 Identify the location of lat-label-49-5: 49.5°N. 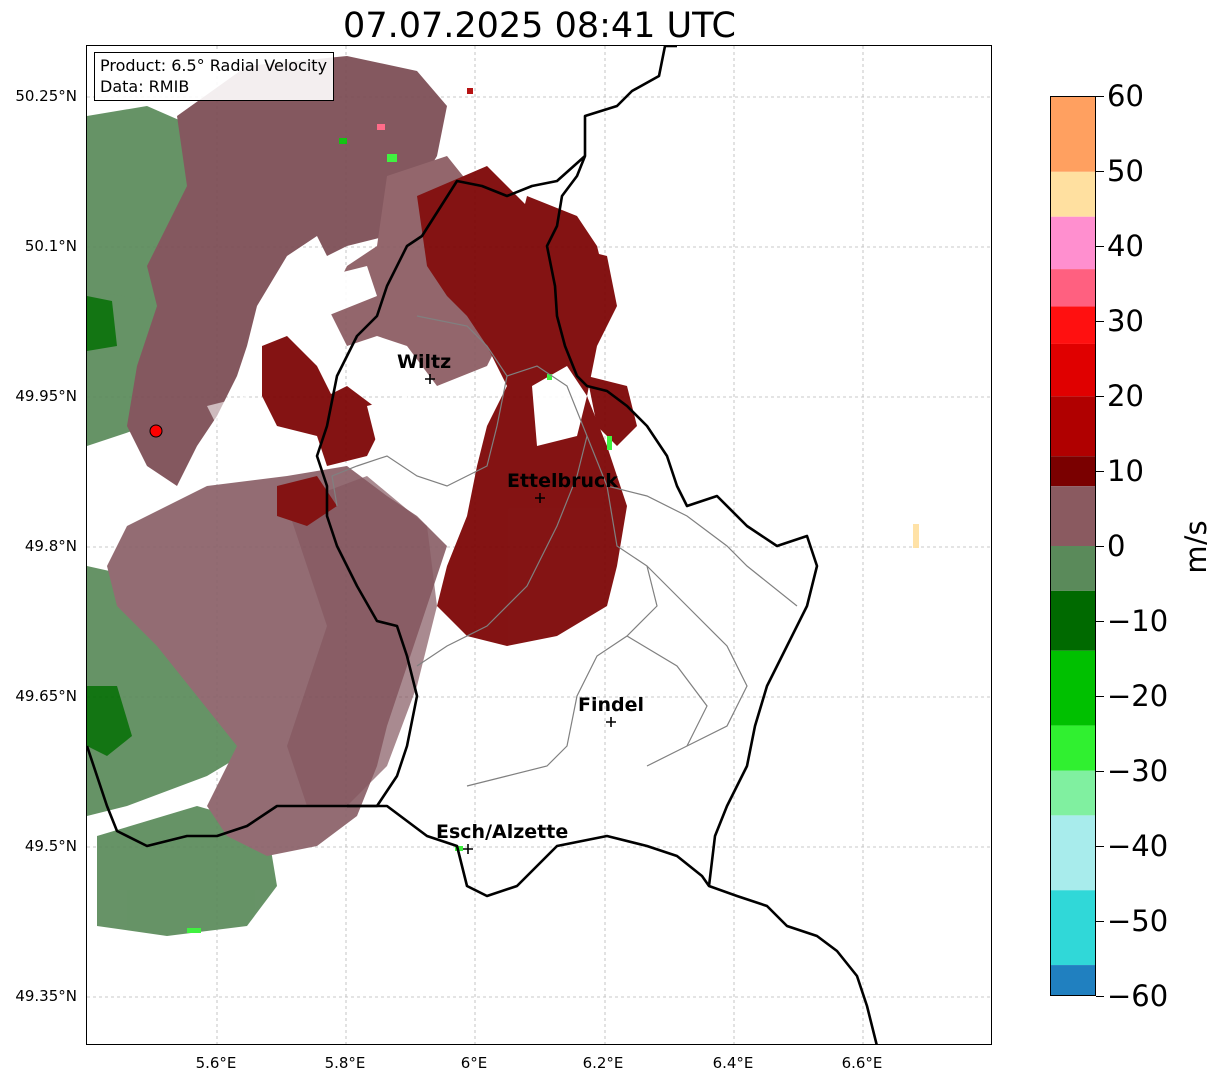
(50, 846).